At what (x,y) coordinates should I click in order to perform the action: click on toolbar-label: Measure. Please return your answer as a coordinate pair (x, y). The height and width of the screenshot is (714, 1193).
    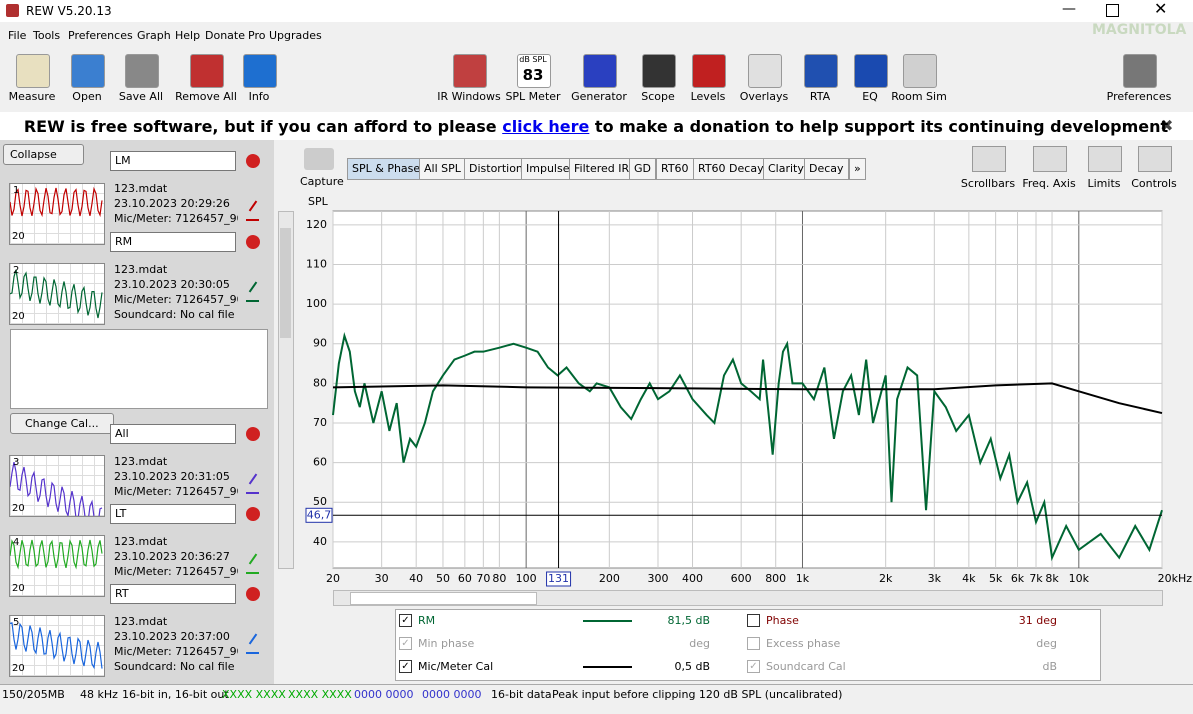
    Looking at the image, I should click on (32, 96).